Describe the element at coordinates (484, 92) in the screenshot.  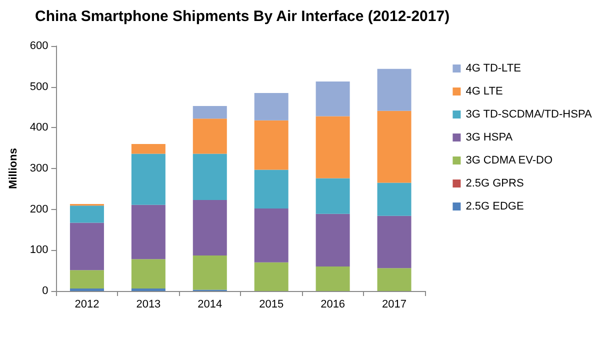
I see `legend-label: 4G LTE` at that location.